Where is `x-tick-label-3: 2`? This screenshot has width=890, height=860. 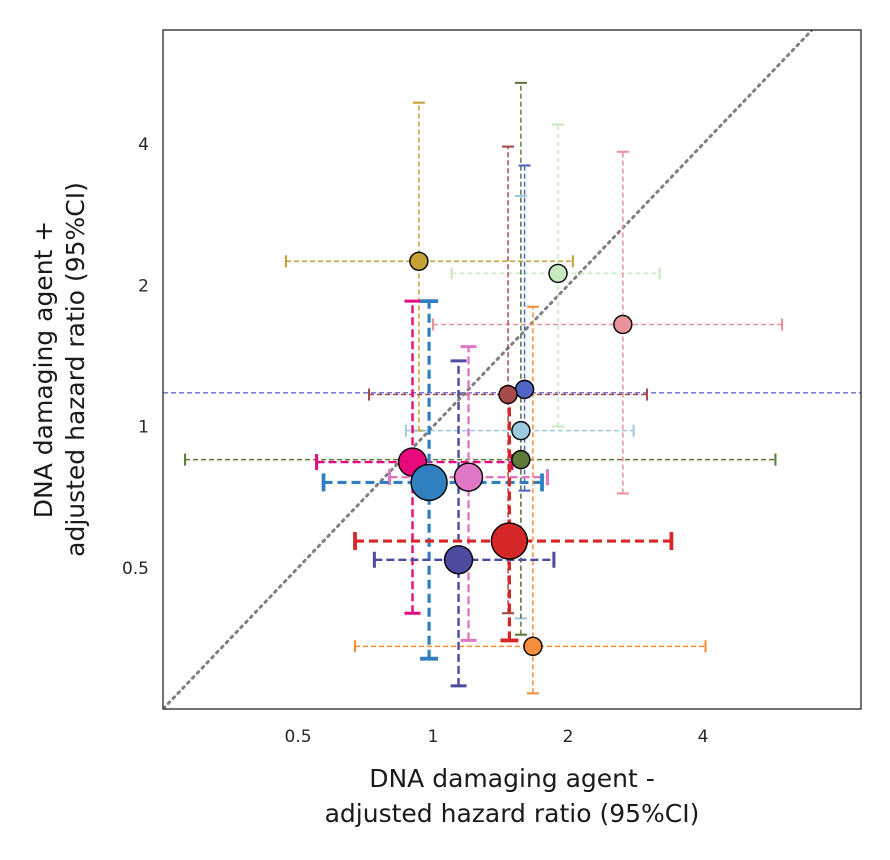
x-tick-label-3: 2 is located at coordinates (568, 737).